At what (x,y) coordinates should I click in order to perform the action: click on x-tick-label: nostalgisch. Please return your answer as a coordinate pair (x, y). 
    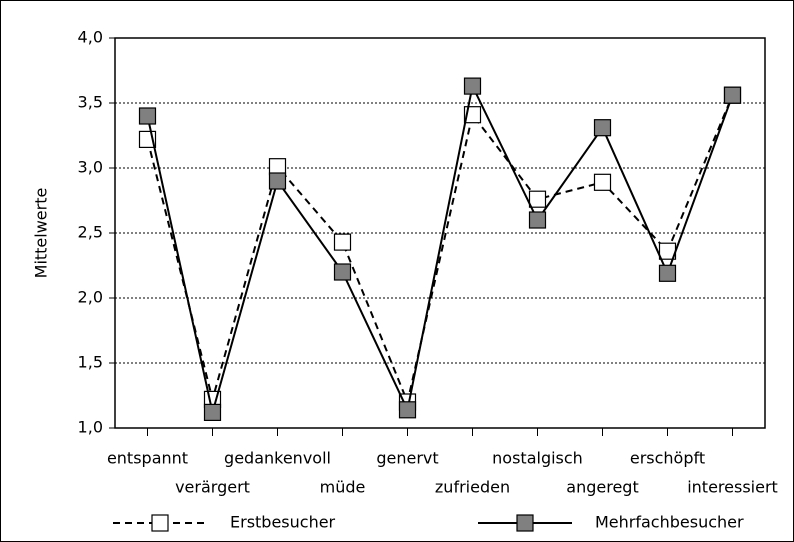
    Looking at the image, I should click on (537, 458).